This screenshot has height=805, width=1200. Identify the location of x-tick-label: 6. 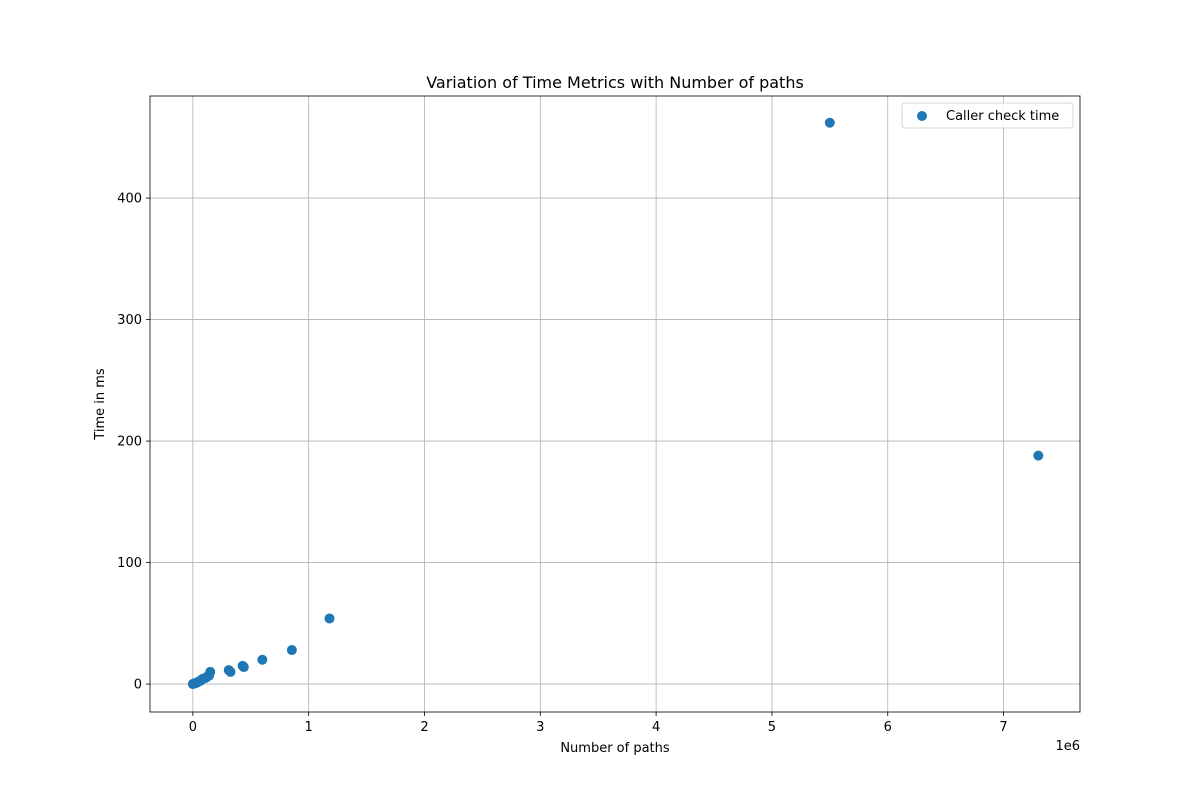
(888, 727).